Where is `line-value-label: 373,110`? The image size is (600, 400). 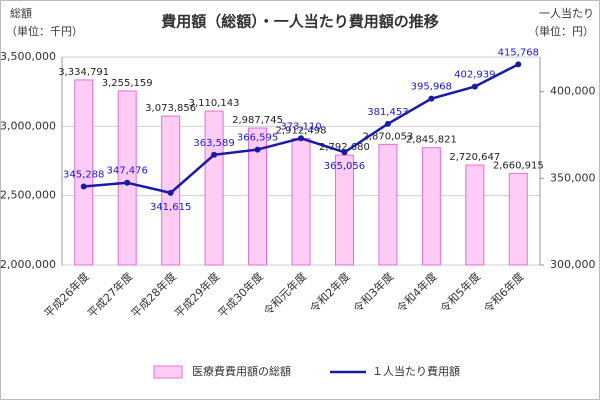 line-value-label: 373,110 is located at coordinates (300, 126).